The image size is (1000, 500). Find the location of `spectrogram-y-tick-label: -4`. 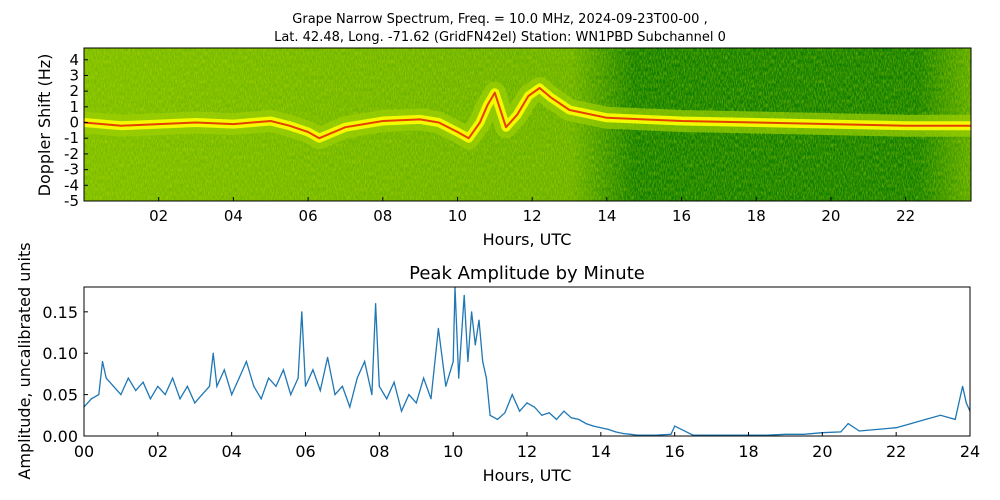

spectrogram-y-tick-label: -4 is located at coordinates (71, 185).